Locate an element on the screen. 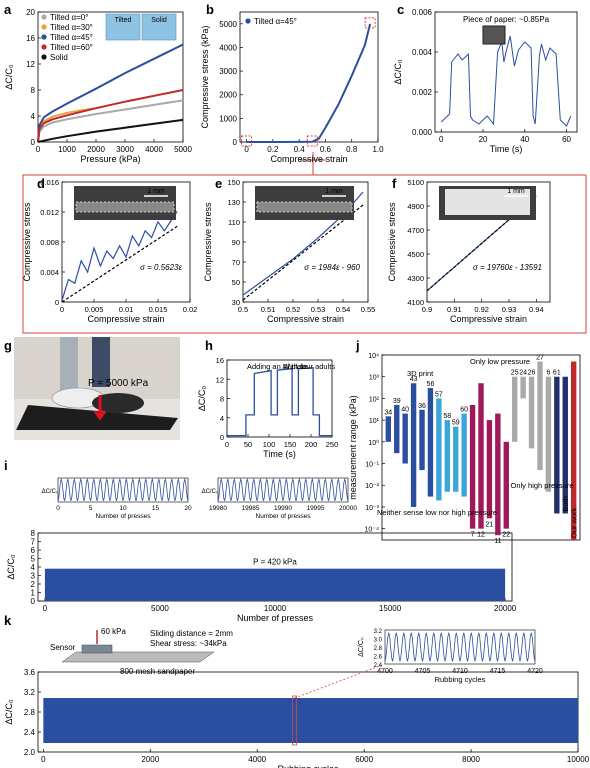  panel-letter-e: e is located at coordinates (218, 183).